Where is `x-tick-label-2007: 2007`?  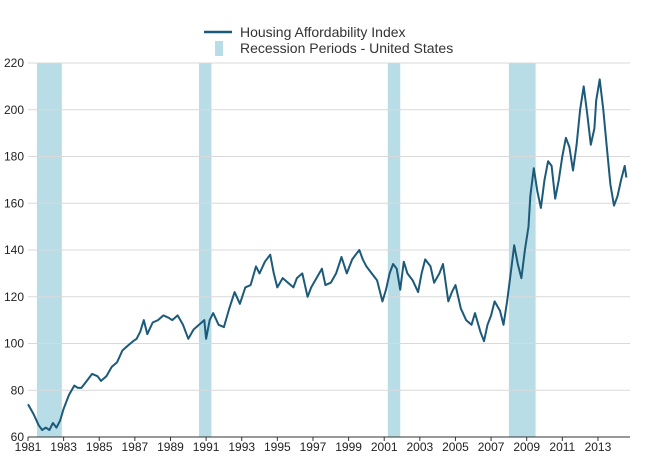
x-tick-label-2007: 2007 is located at coordinates (491, 447).